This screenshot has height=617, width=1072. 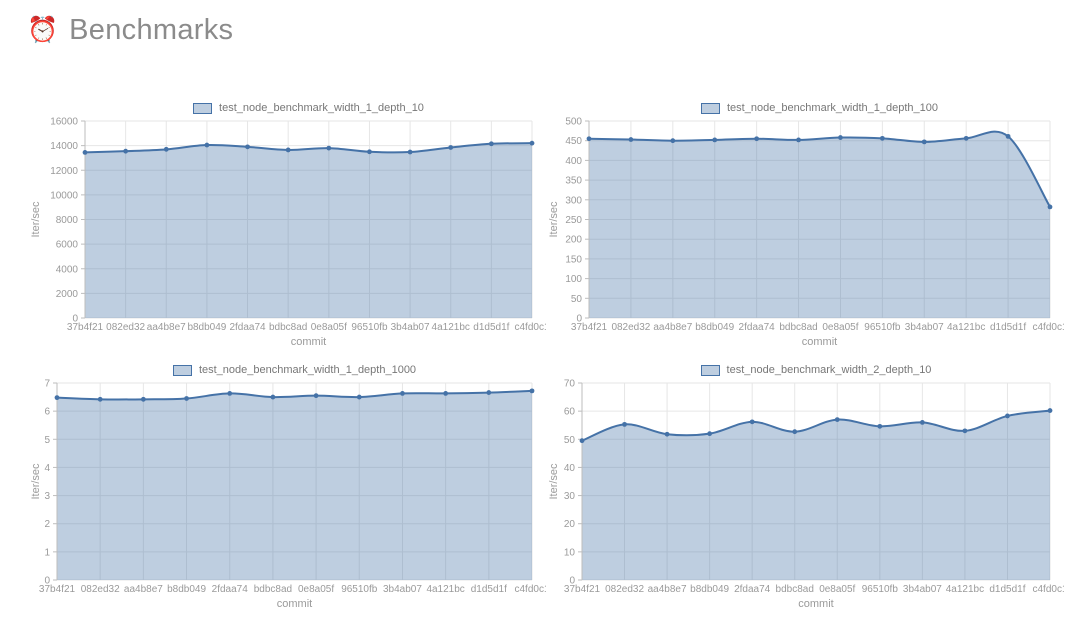 I want to click on chart-legend: test_node_benchmark_width_1_depth_10, so click(x=308, y=108).